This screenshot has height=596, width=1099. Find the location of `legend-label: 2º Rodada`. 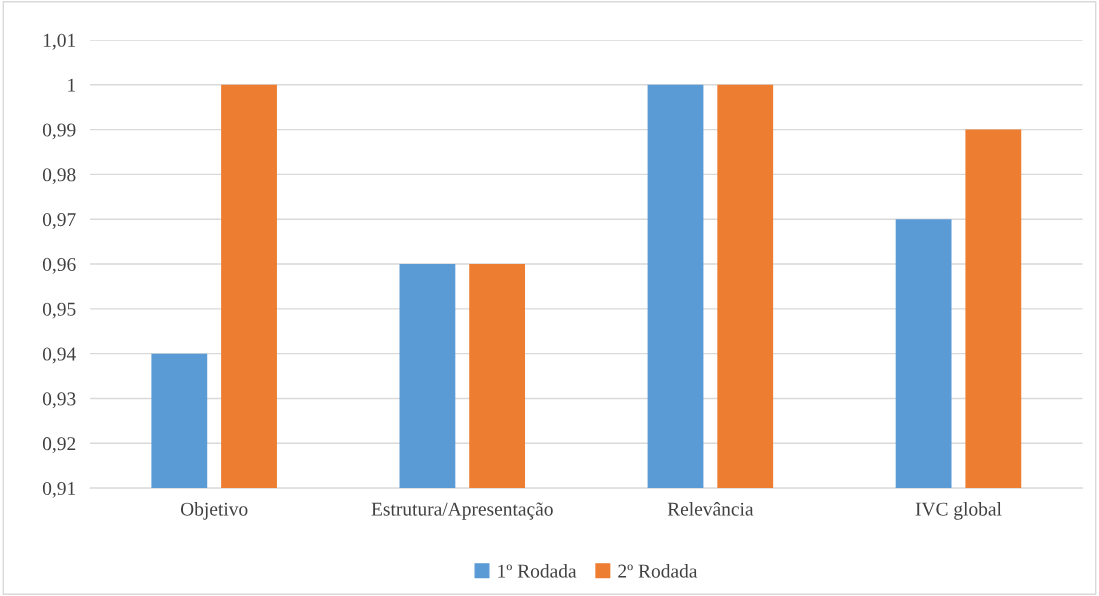

legend-label: 2º Rodada is located at coordinates (658, 571).